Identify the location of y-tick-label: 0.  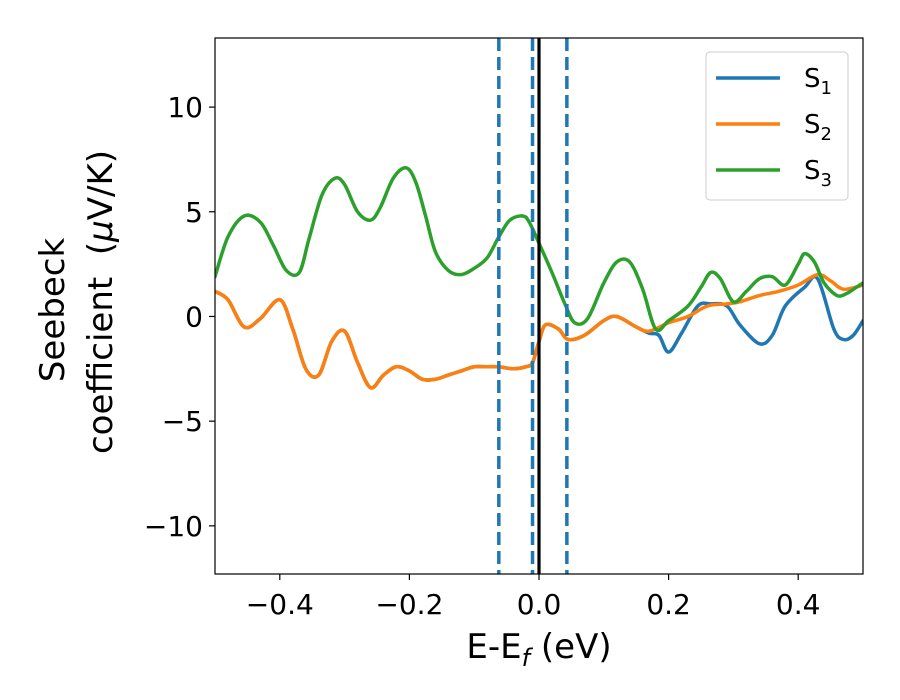
(194, 316).